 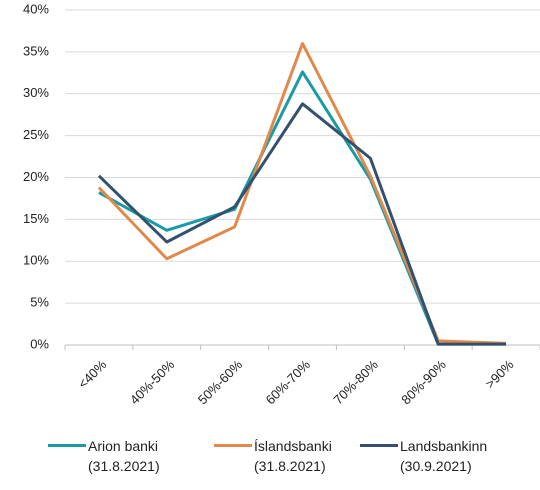 I want to click on y-tick-label: 35%, so click(x=36, y=50).